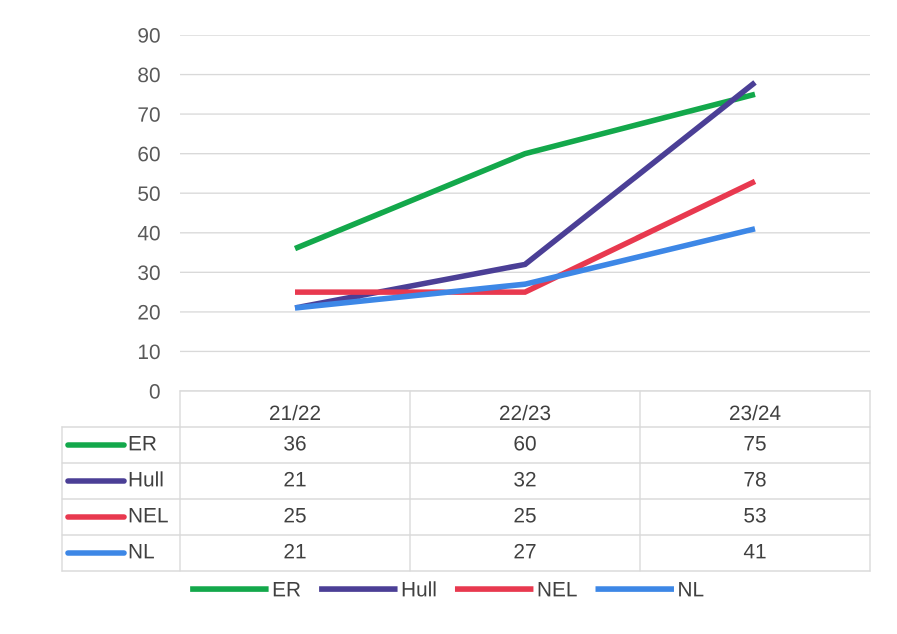 The width and height of the screenshot is (897, 634). I want to click on legend-label: ER, so click(143, 443).